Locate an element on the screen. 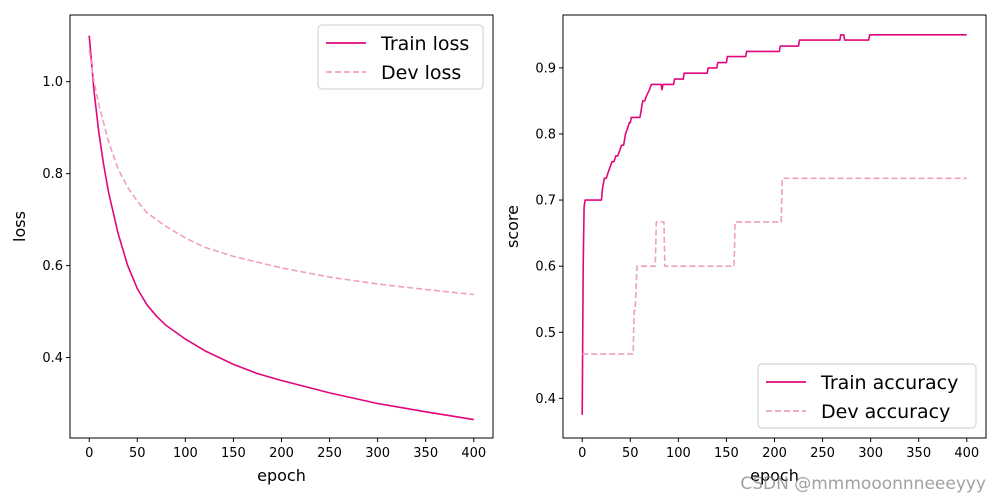  legend-label: Train accuracy is located at coordinates (889, 383).